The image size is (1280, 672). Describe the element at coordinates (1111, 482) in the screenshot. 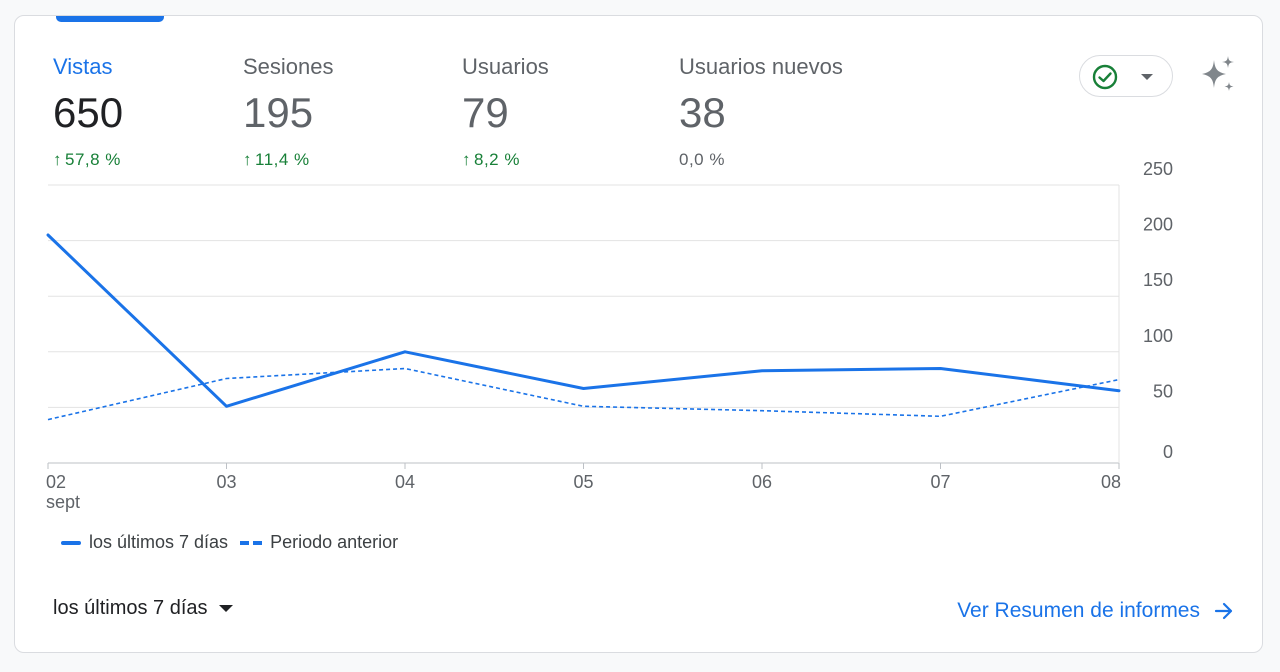

I see `x-tick-label: 08` at that location.